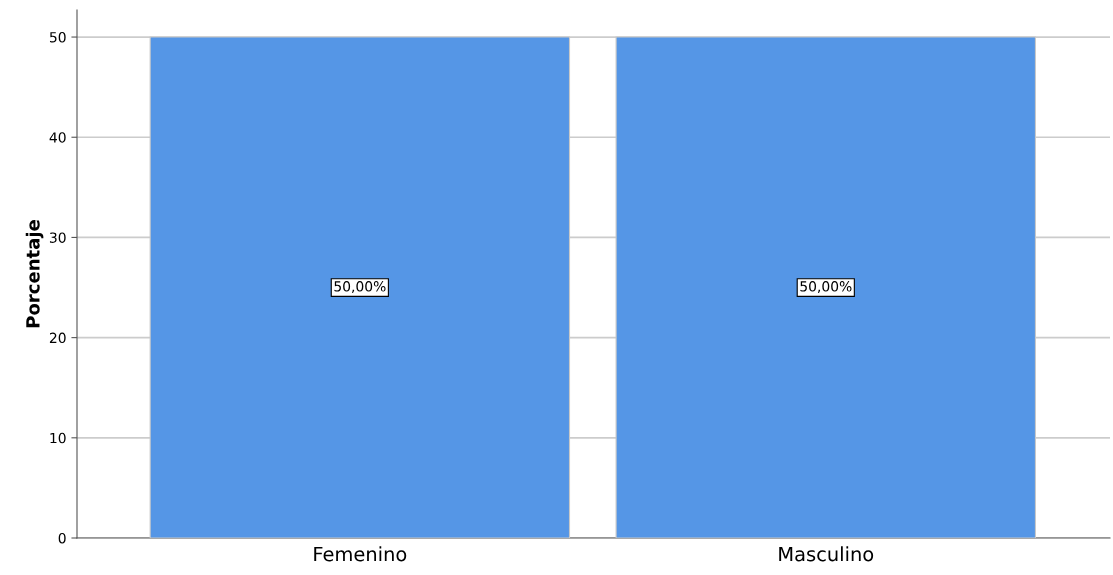 The height and width of the screenshot is (575, 1113). I want to click on y-tick-label: 20, so click(57, 338).